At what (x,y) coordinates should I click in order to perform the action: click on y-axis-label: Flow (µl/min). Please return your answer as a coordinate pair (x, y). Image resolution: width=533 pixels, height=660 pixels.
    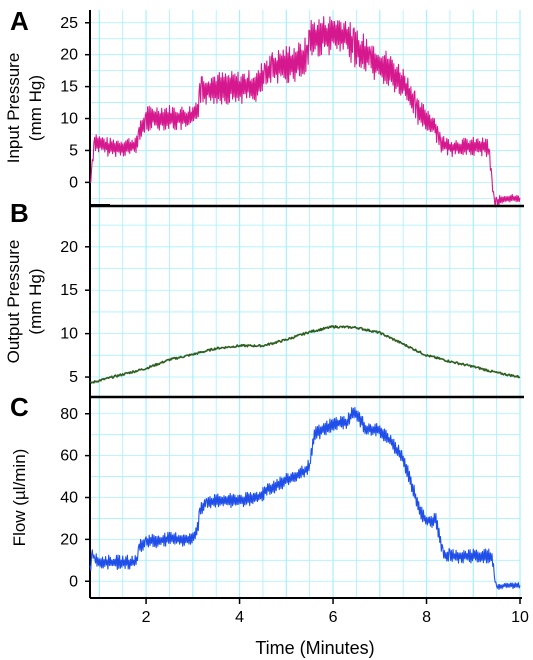
    Looking at the image, I should click on (19, 498).